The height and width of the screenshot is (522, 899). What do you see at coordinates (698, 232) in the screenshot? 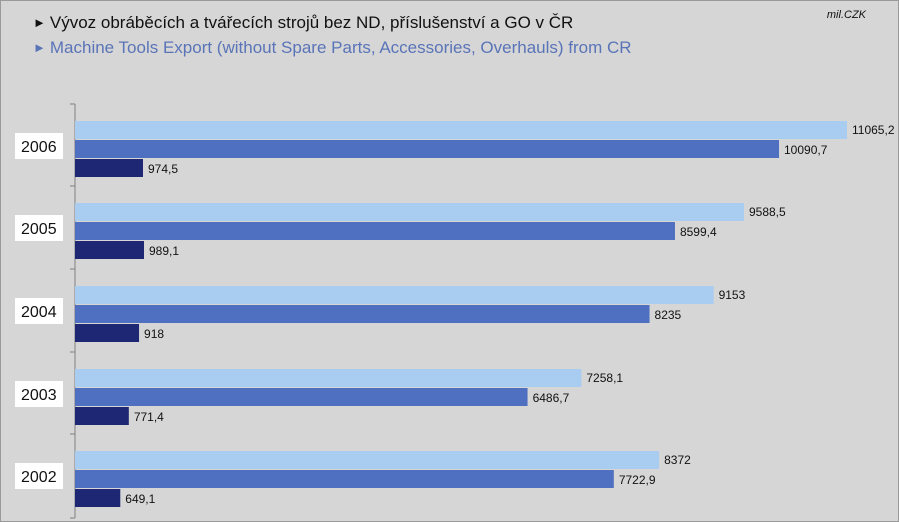
I see `data-label: 8599,4` at bounding box center [698, 232].